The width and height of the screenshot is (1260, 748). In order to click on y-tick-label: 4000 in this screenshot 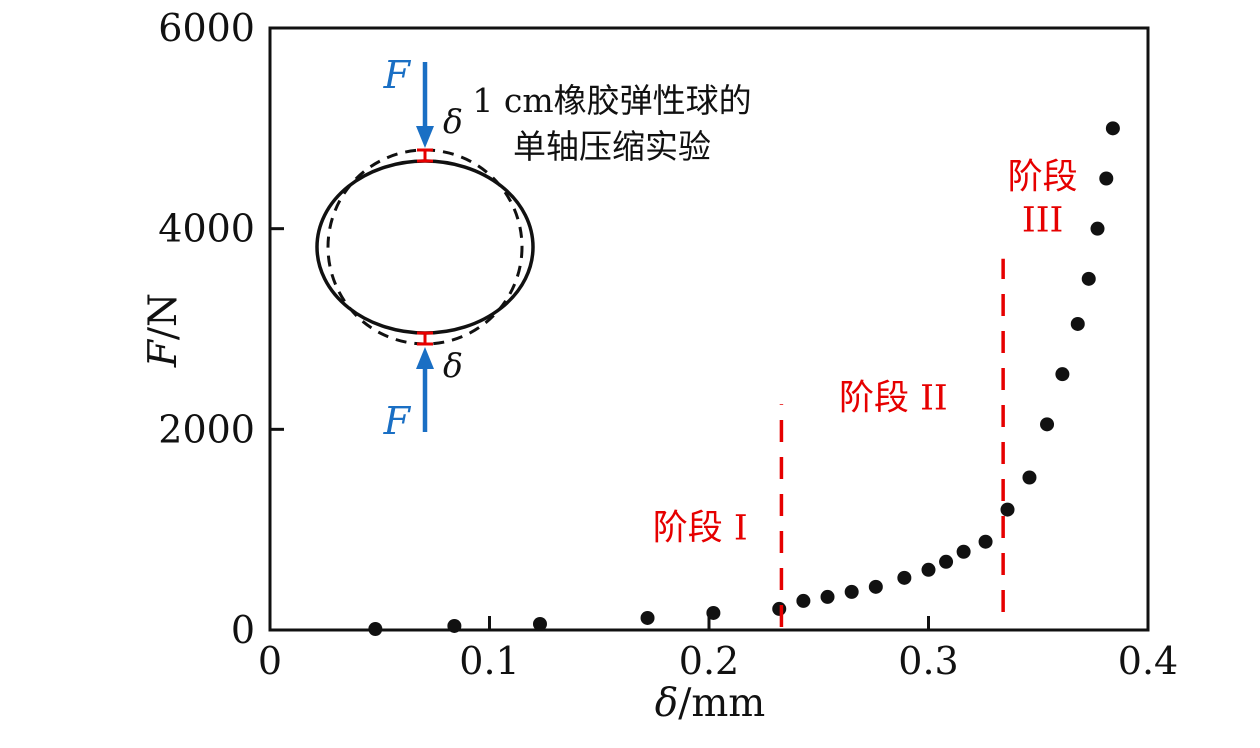, I will do `click(206, 229)`.